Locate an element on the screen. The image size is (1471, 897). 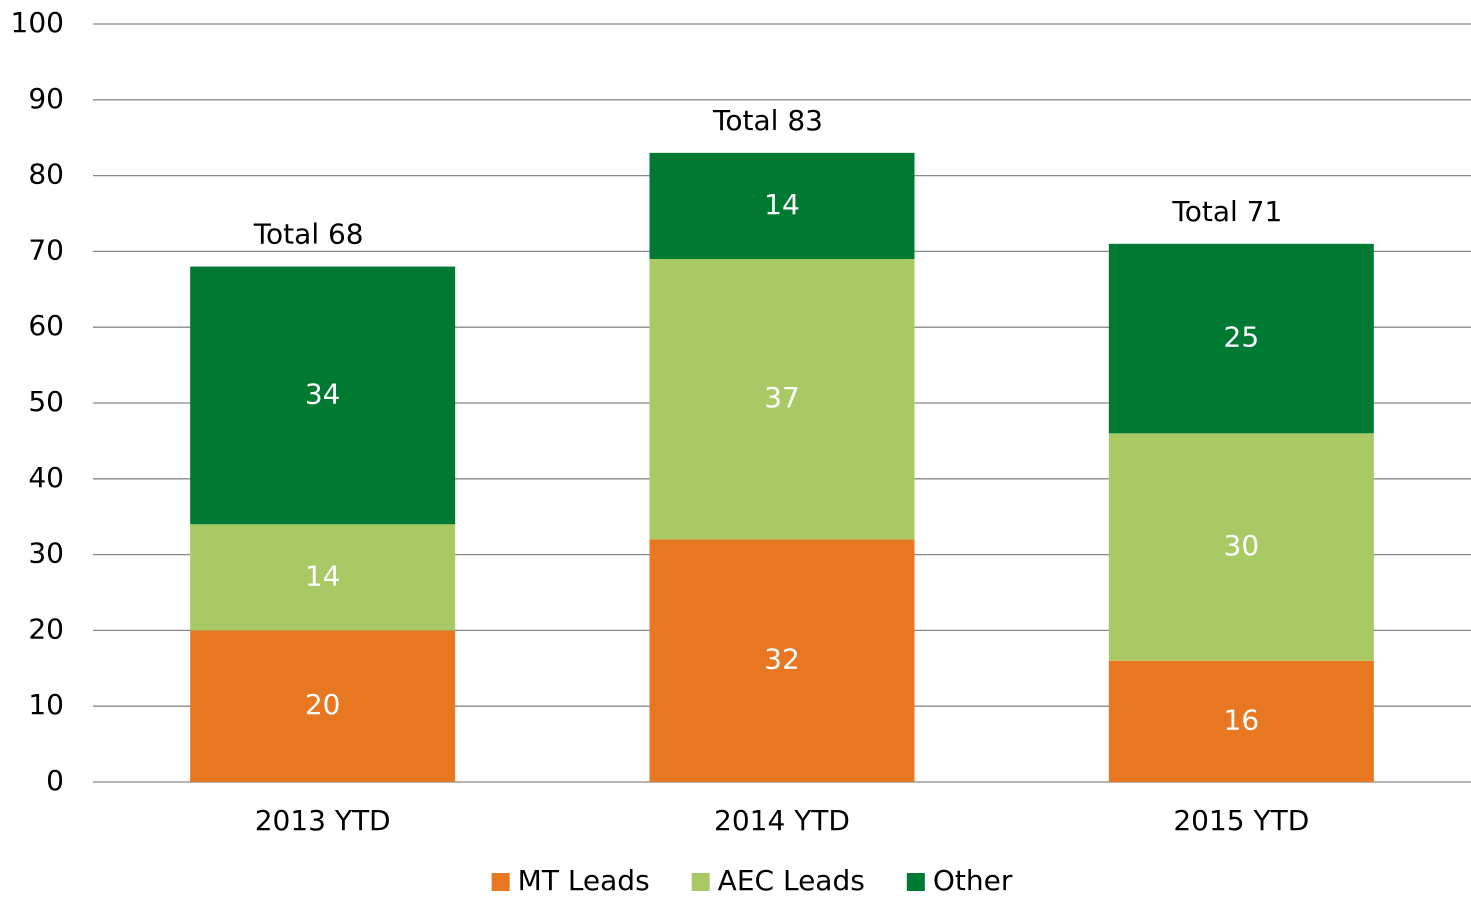
legend-label: AEC Leads is located at coordinates (791, 880).